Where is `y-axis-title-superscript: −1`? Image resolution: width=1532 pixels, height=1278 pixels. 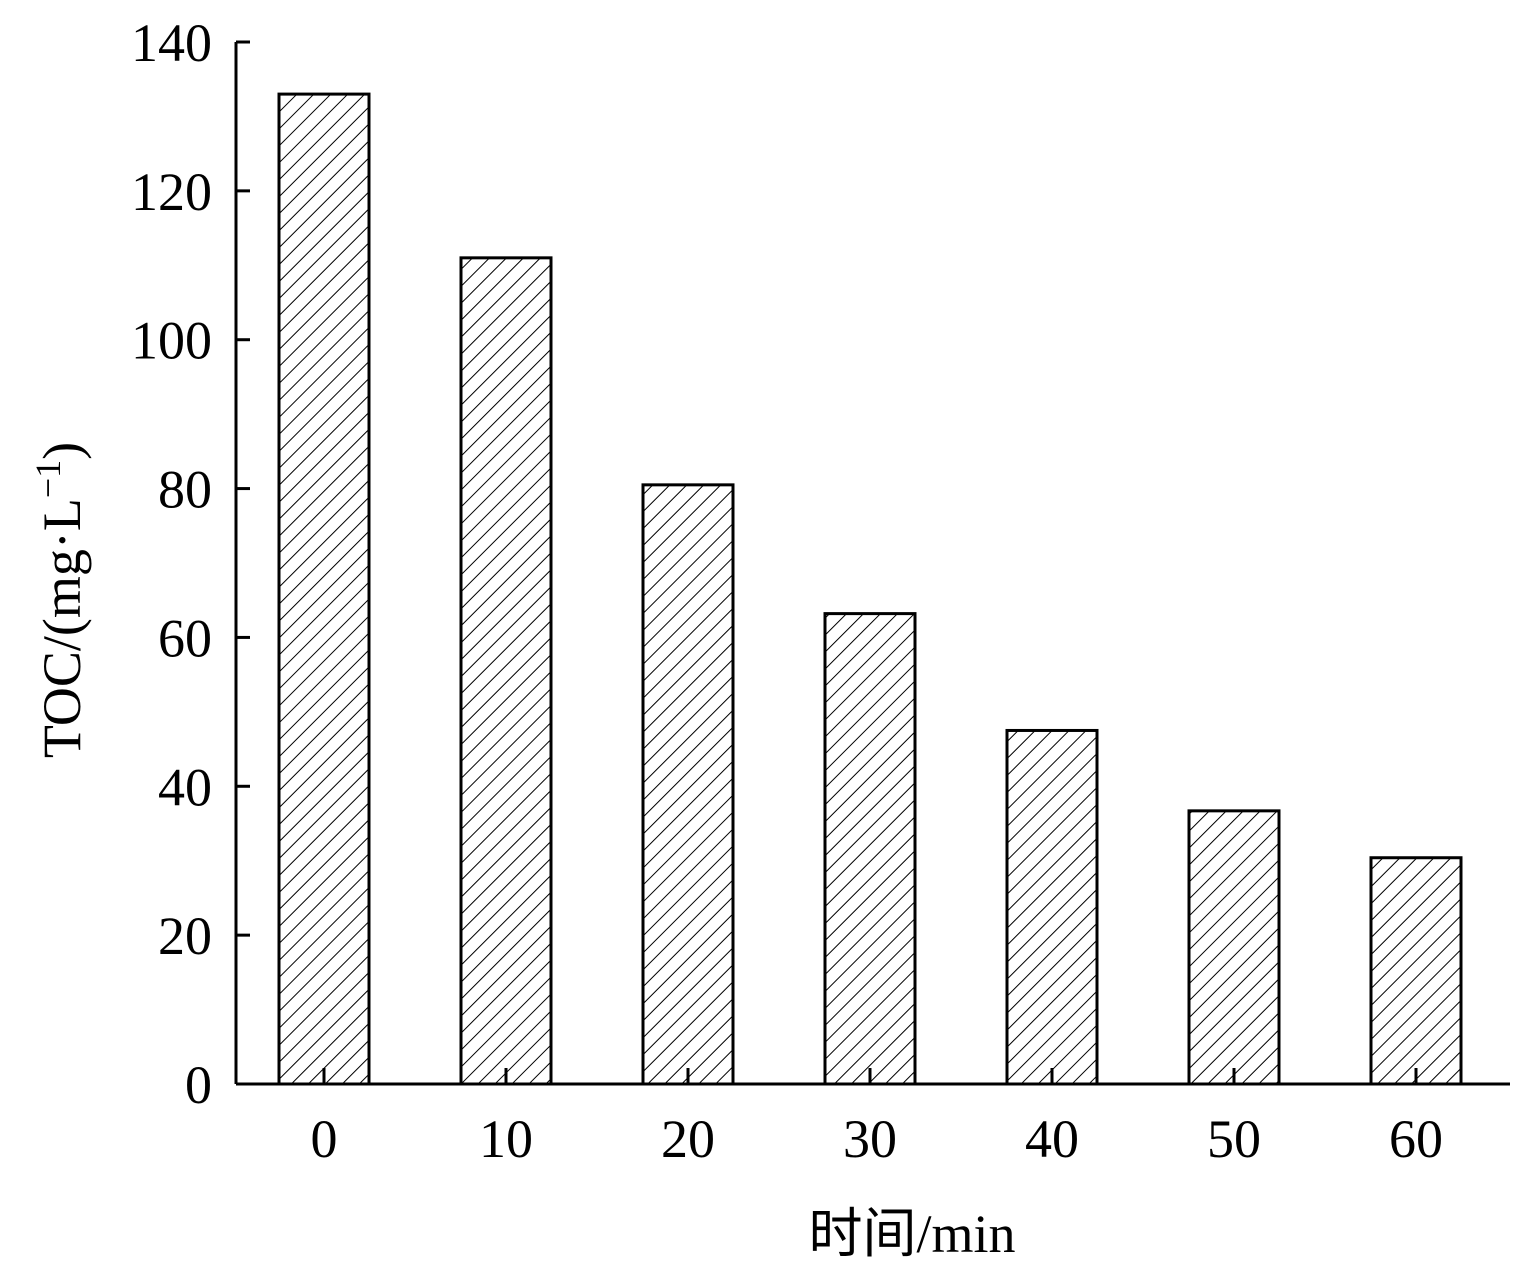
y-axis-title-superscript: −1 is located at coordinates (48, 479).